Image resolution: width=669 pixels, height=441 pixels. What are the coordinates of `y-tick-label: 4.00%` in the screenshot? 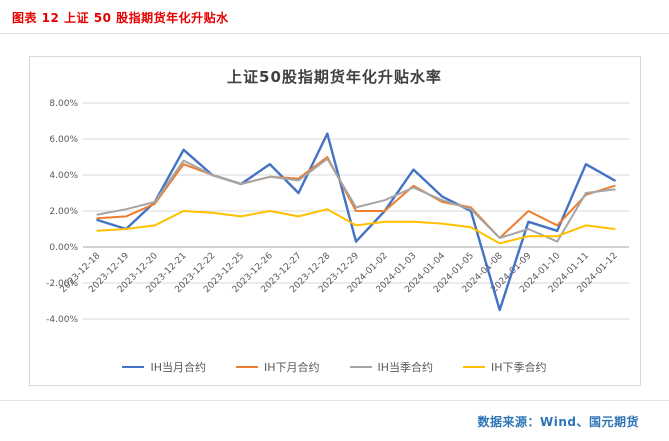 It's located at (63, 176).